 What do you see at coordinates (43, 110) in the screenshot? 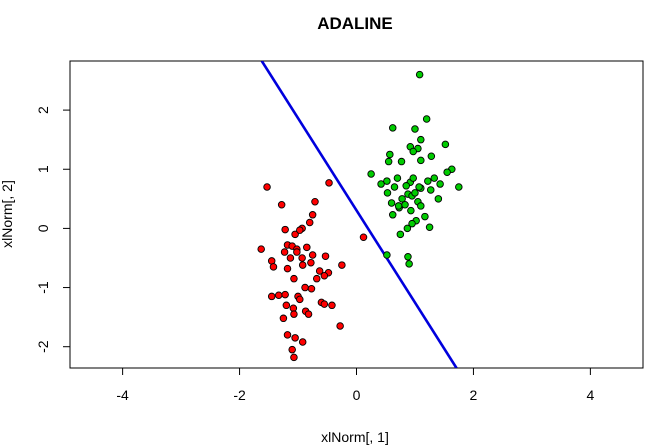
I see `y-tick-label: 2` at bounding box center [43, 110].